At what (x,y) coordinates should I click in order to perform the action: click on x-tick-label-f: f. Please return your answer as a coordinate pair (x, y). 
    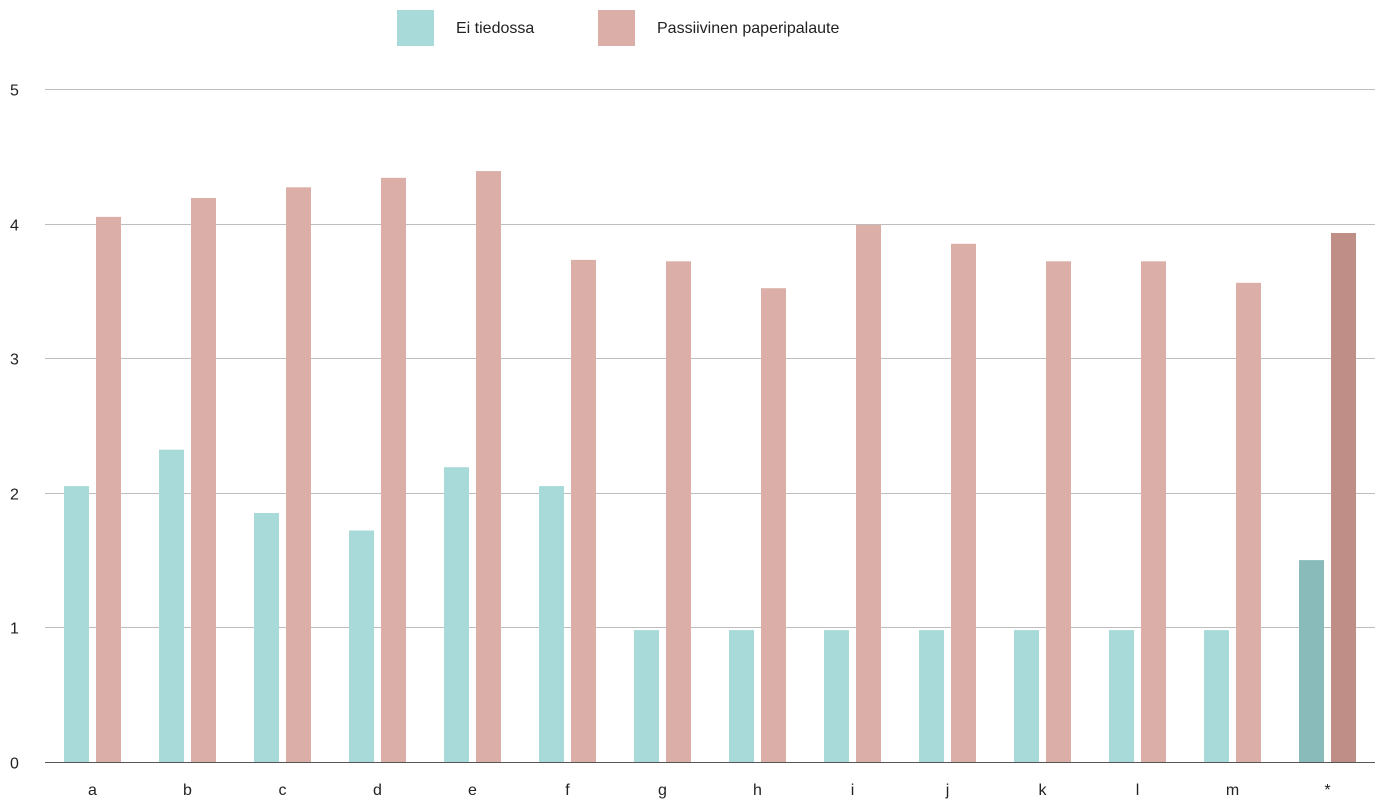
    Looking at the image, I should click on (567, 790).